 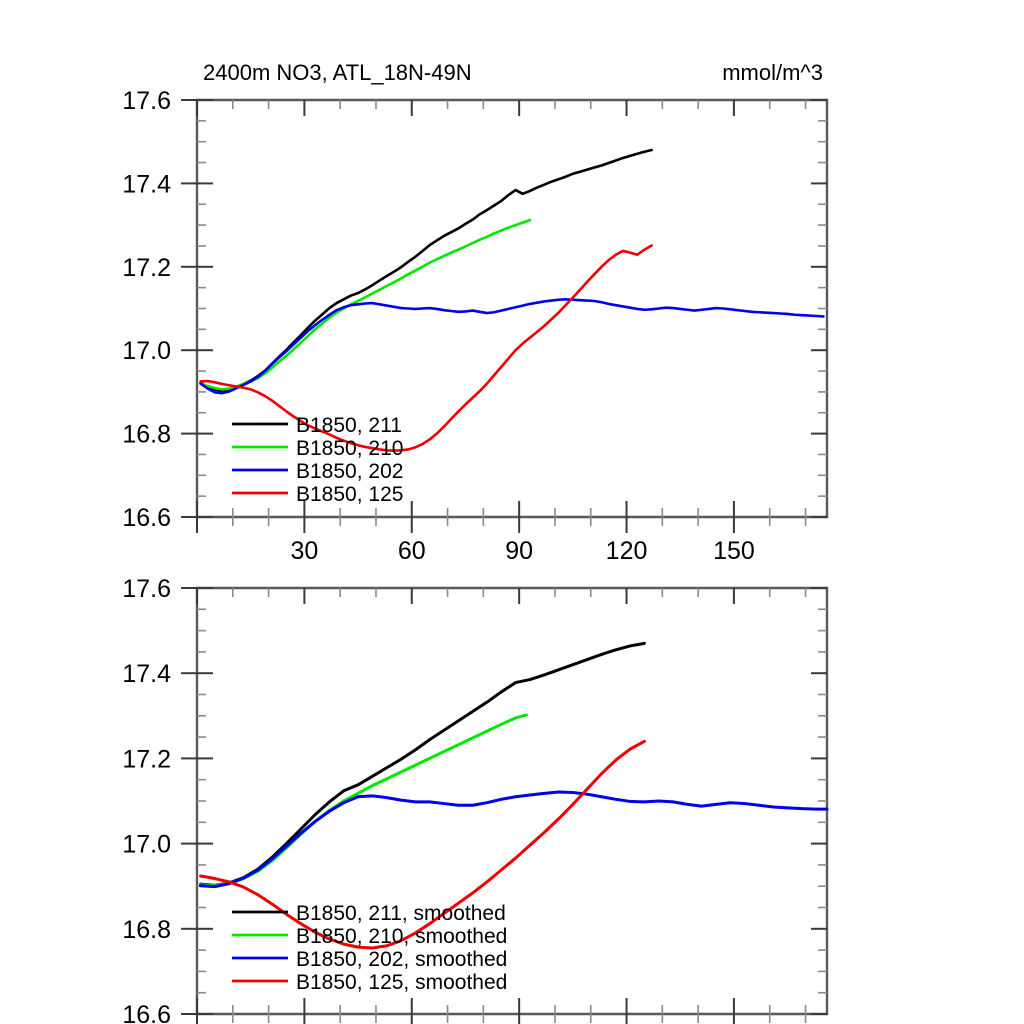 I want to click on legend-label: B1850, 125, smoothed, so click(x=401, y=982).